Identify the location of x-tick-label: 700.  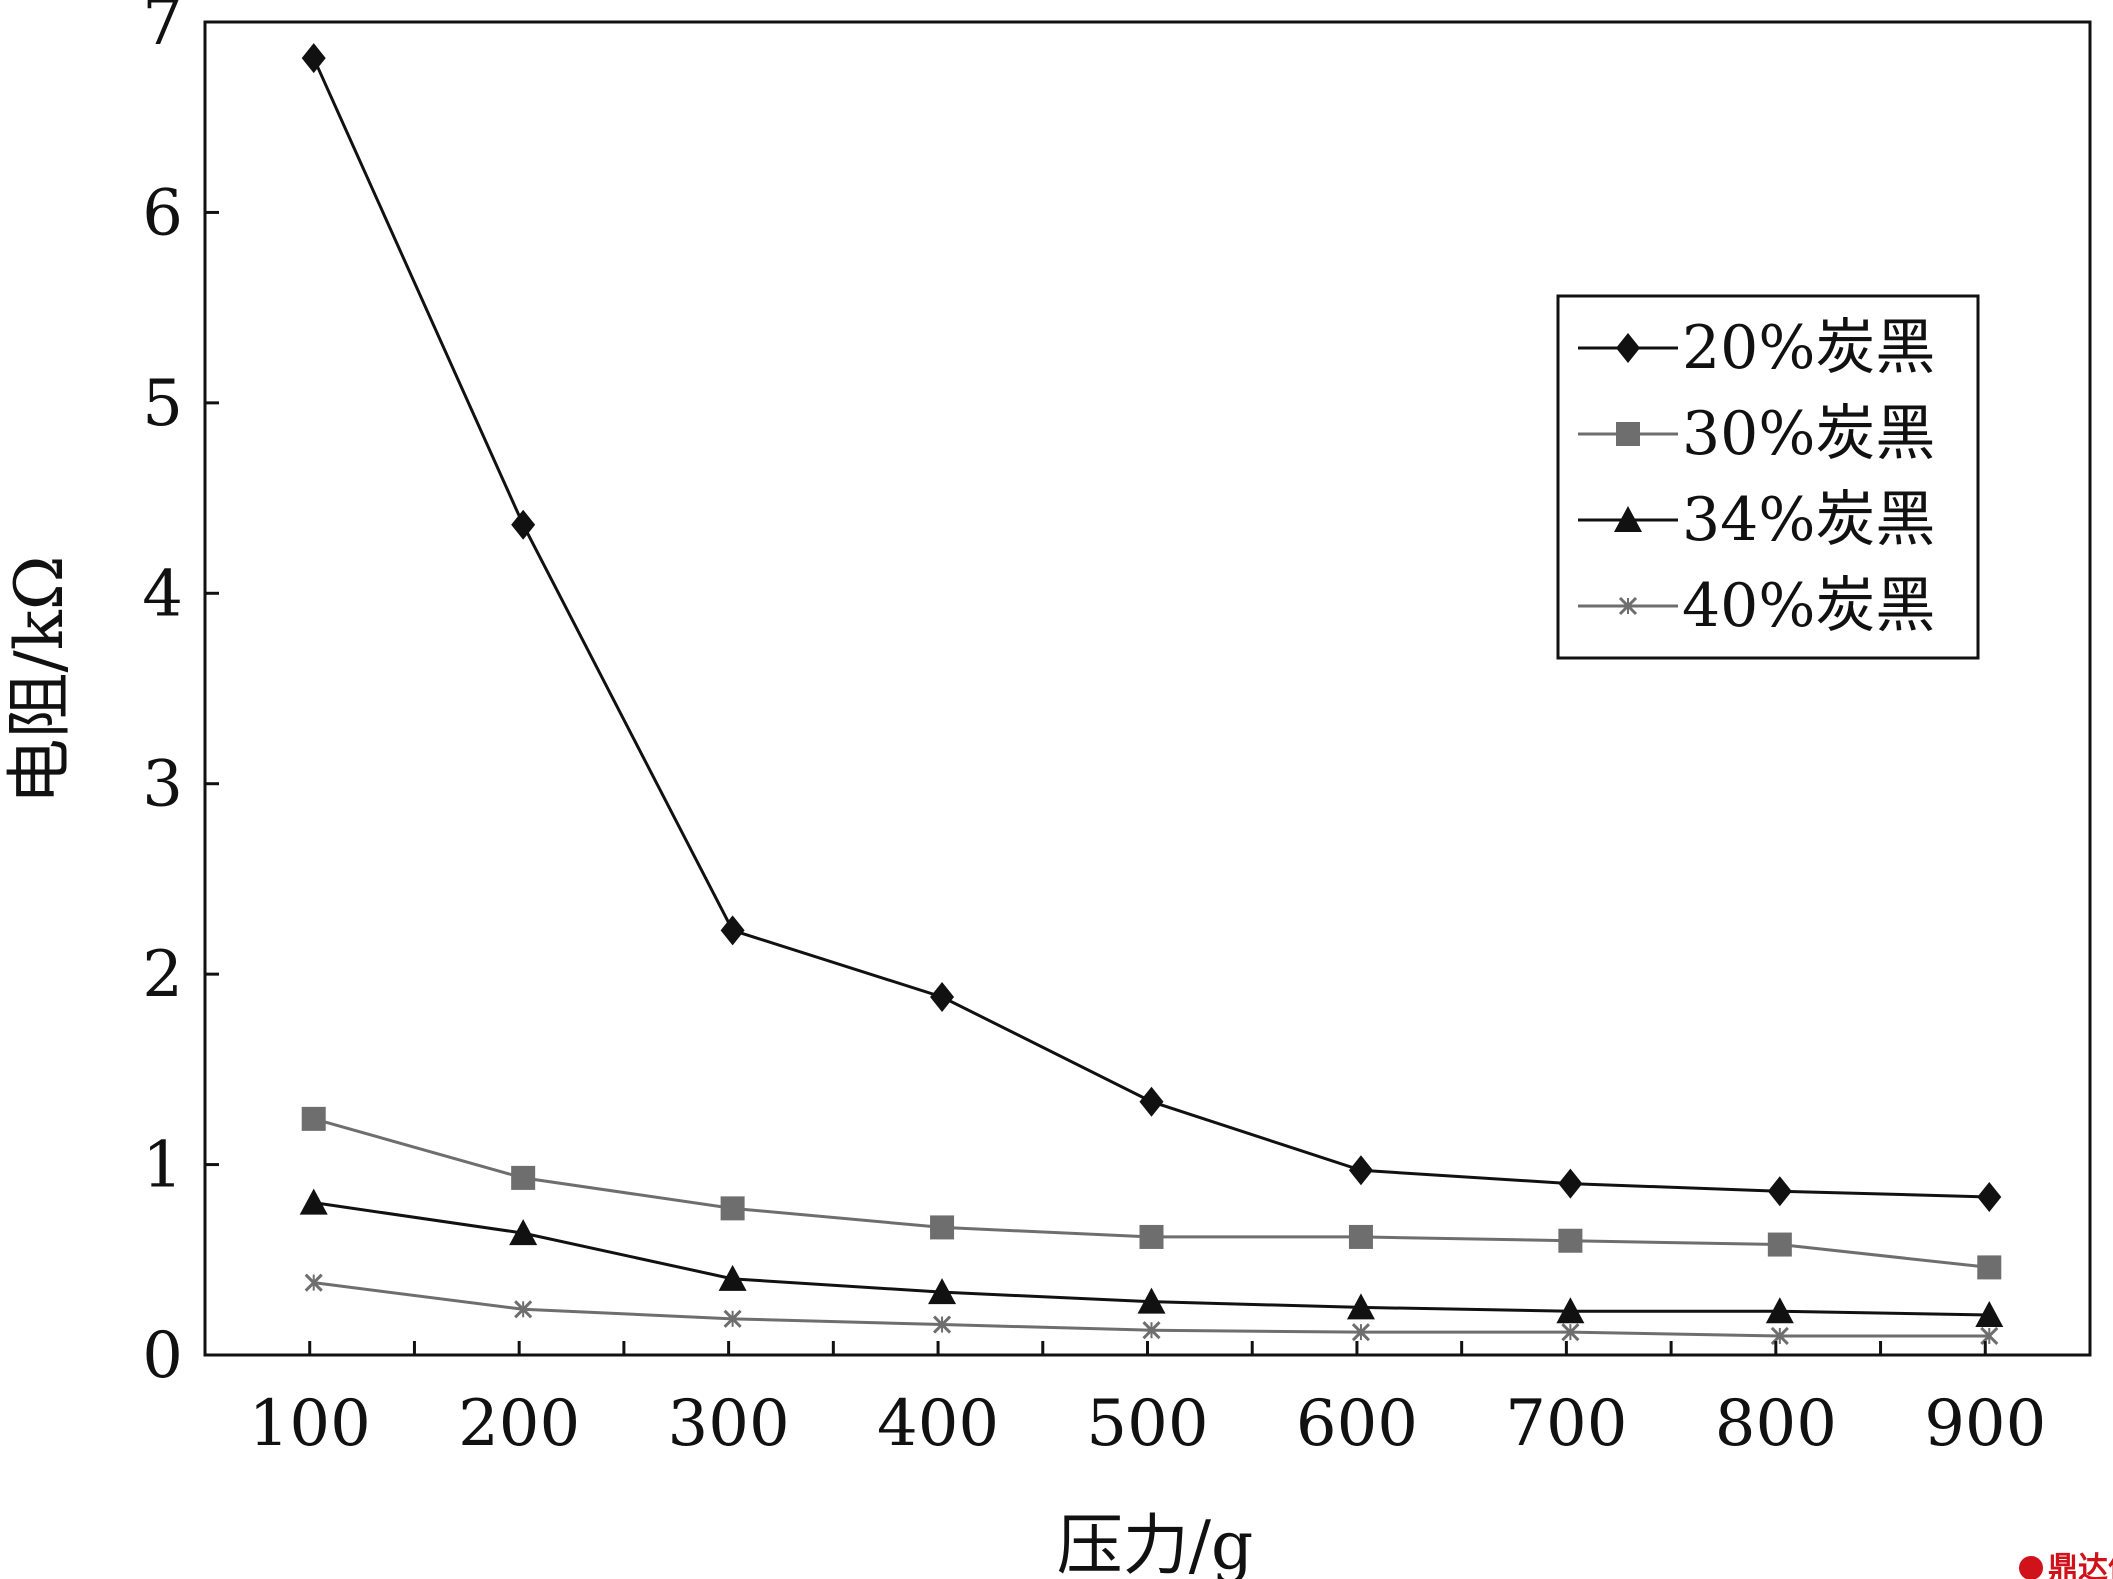
(1566, 1424).